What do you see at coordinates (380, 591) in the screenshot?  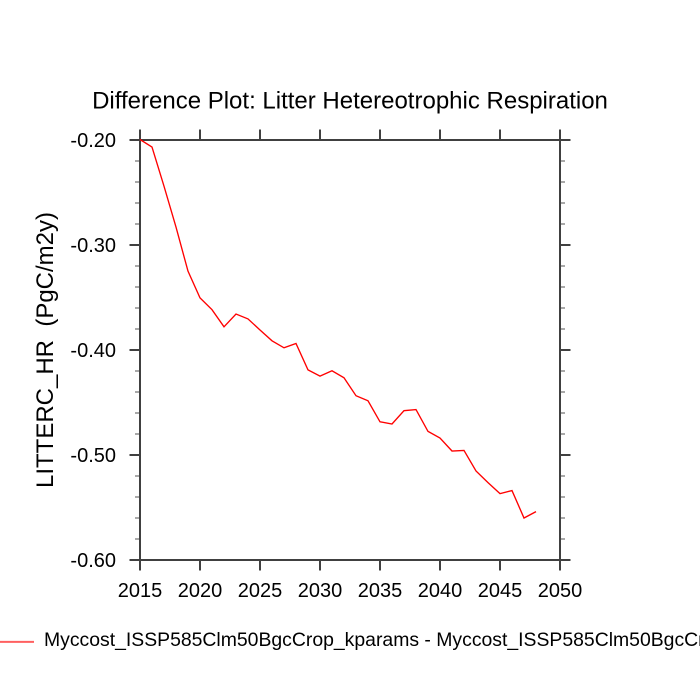 I see `svg-text: 2035` at bounding box center [380, 591].